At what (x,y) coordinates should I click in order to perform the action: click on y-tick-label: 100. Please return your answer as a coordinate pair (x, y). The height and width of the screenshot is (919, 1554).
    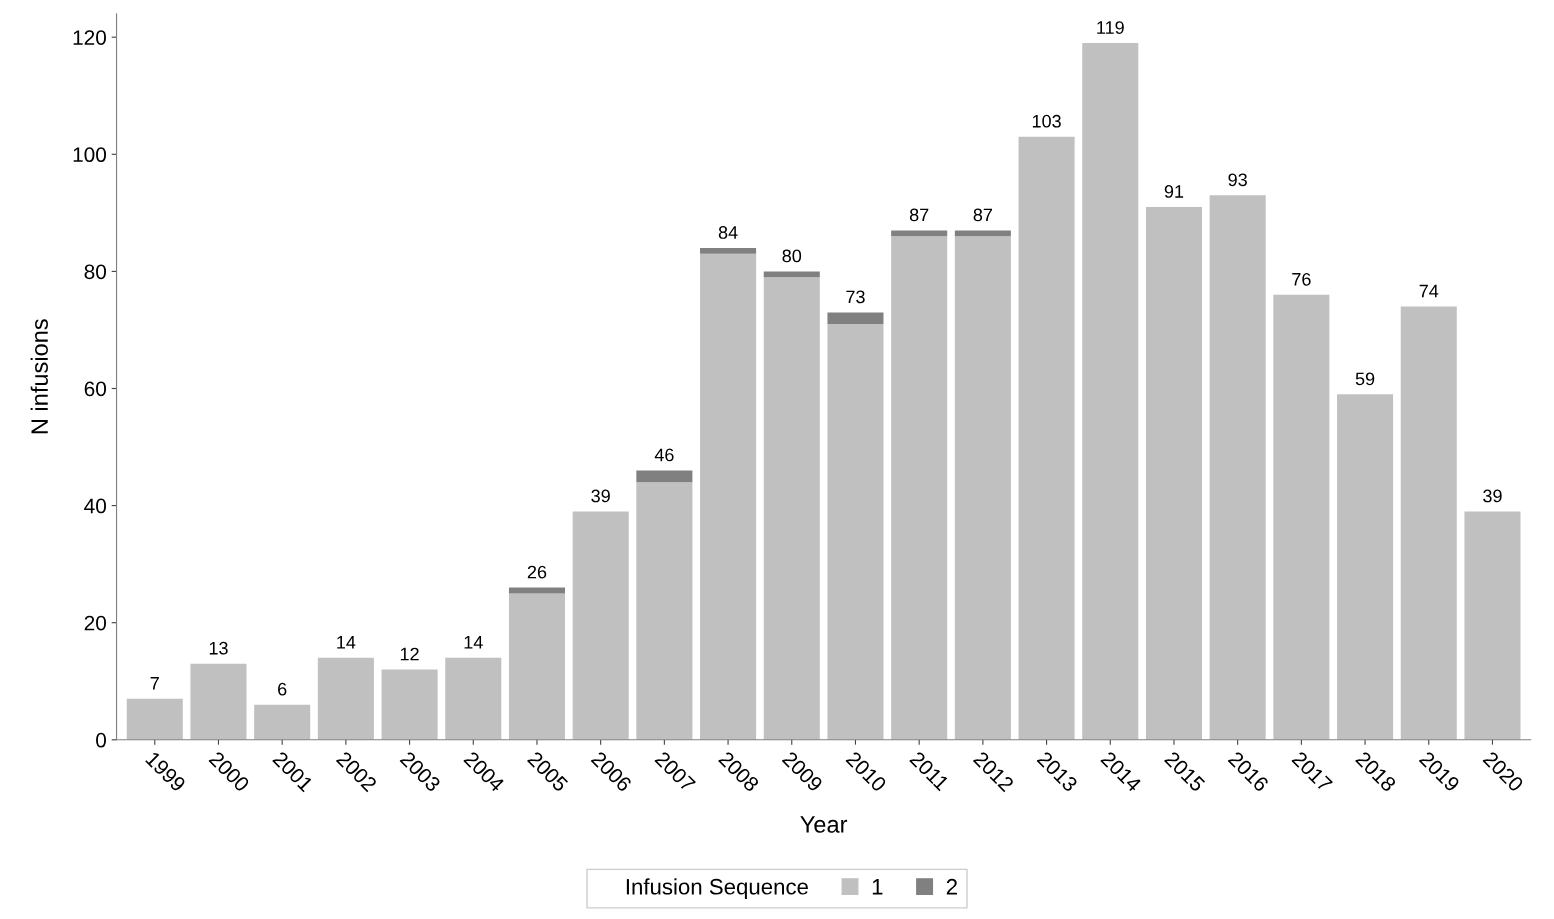
    Looking at the image, I should click on (90, 155).